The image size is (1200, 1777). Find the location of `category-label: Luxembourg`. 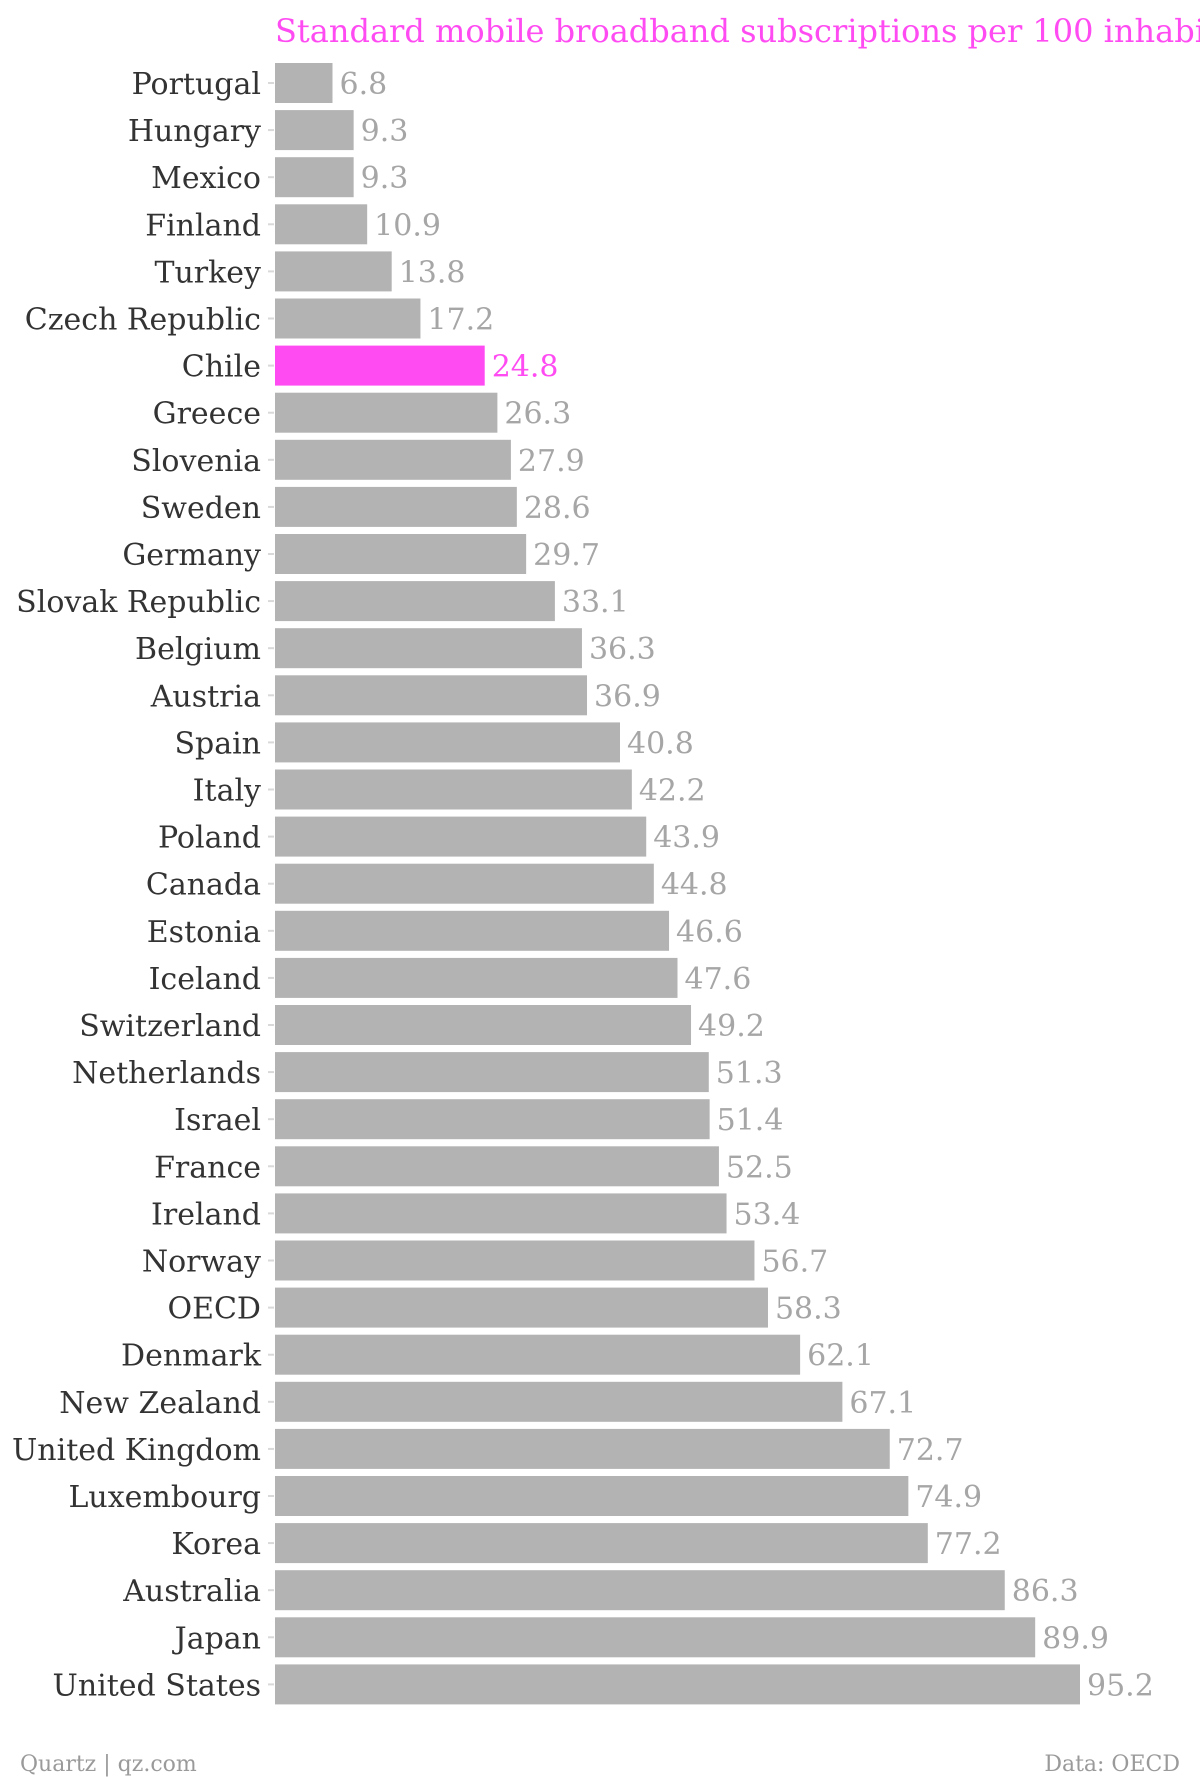

category-label: Luxembourg is located at coordinates (165, 1497).